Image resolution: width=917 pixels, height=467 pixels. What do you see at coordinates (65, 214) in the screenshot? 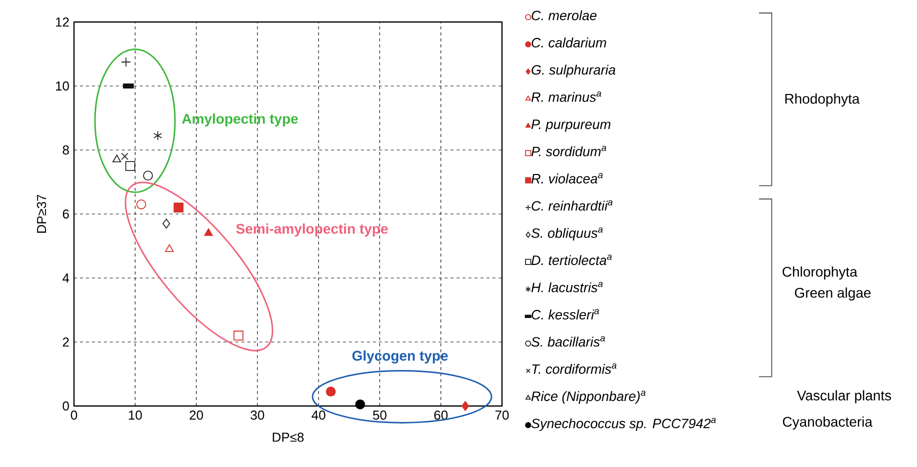
I see `y-tick-label: 6` at bounding box center [65, 214].